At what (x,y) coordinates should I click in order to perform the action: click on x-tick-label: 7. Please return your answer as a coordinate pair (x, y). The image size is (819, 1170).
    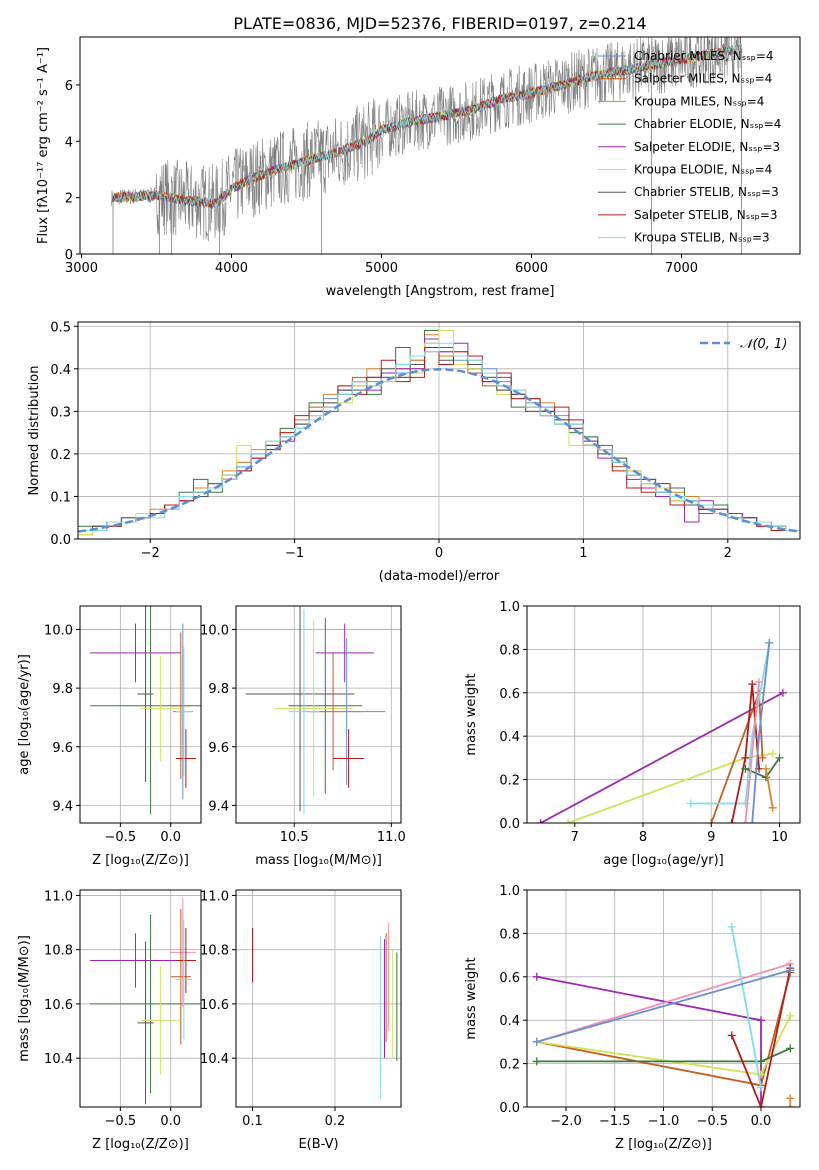
    Looking at the image, I should click on (575, 837).